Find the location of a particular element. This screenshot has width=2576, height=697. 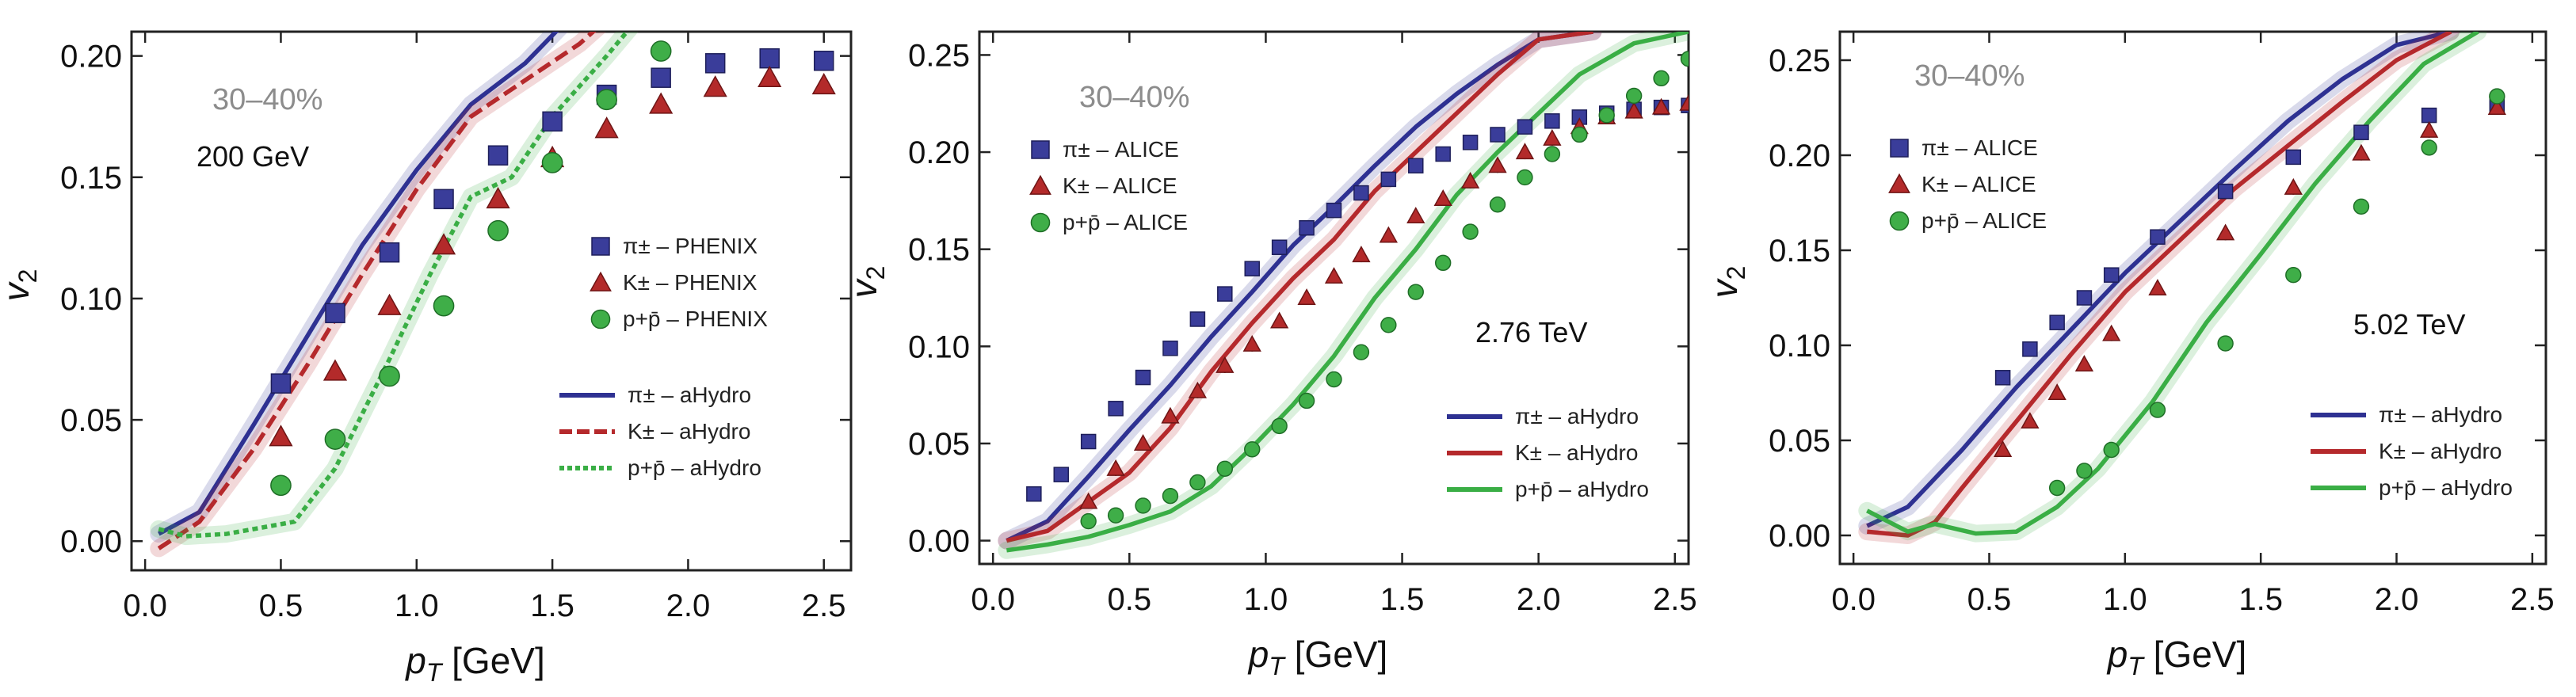

x-tick-label: 0.0 is located at coordinates (1853, 599).